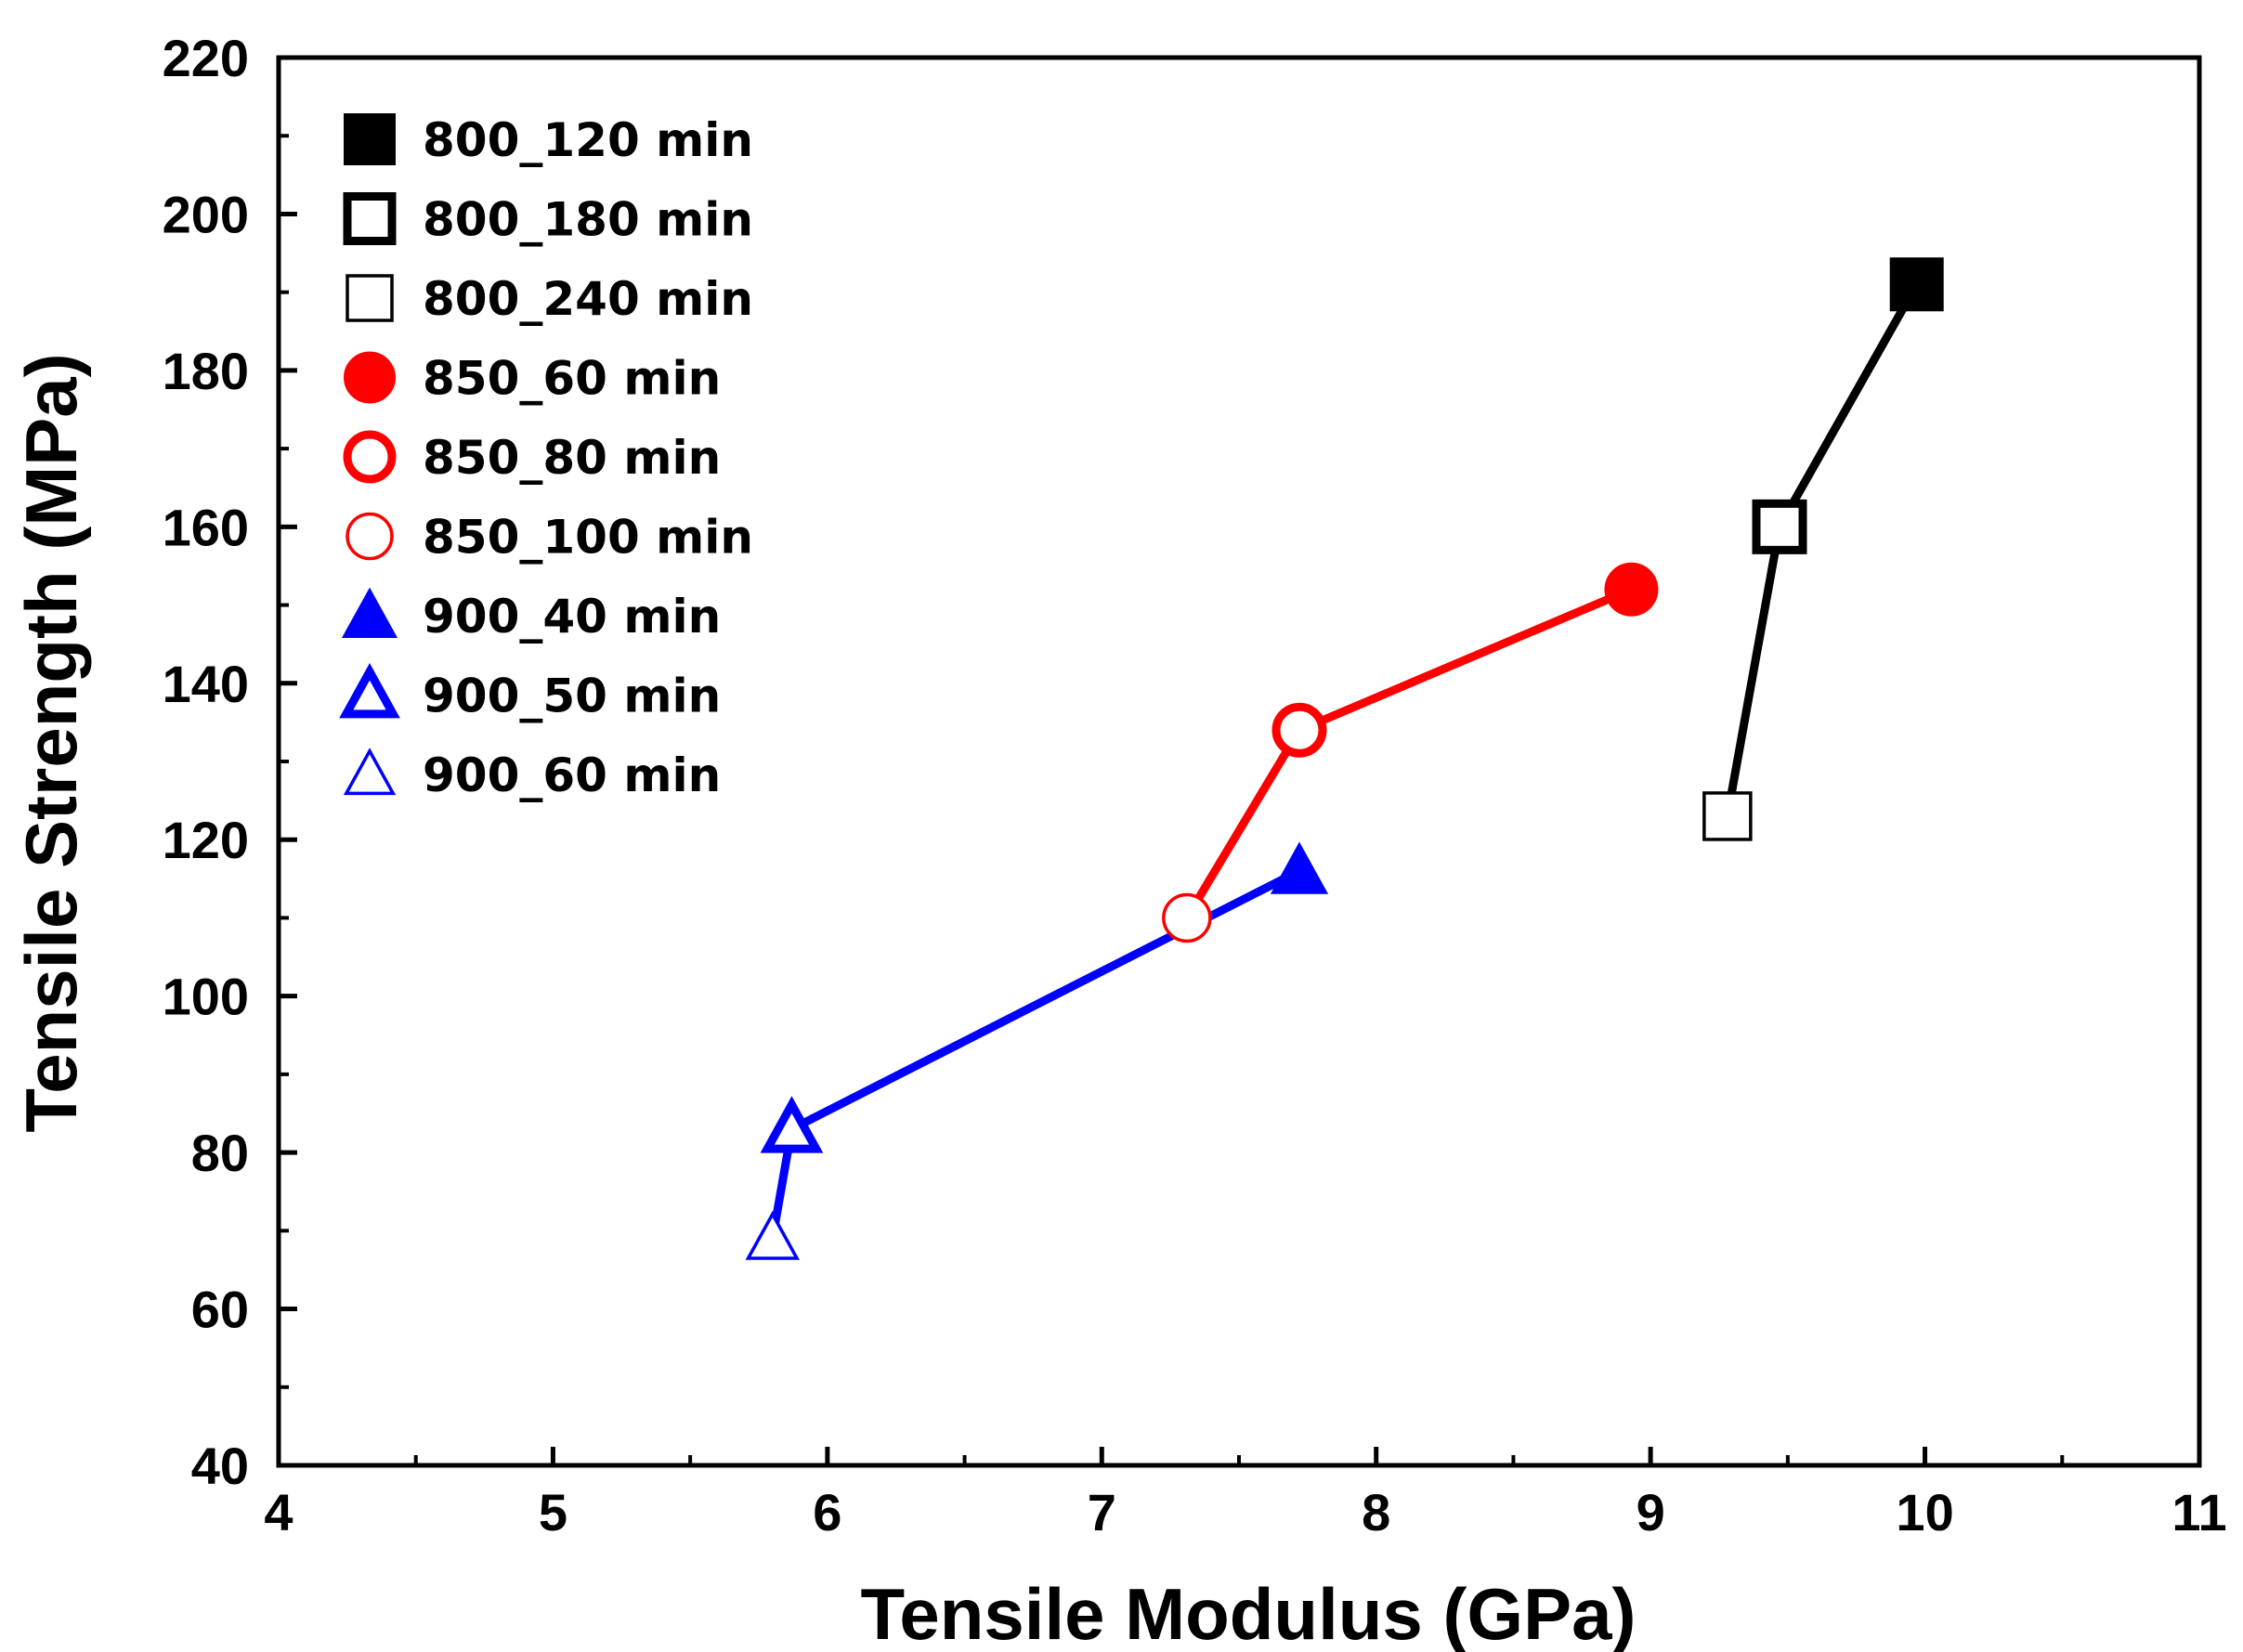 The image size is (2243, 1652). What do you see at coordinates (588, 299) in the screenshot?
I see `legend-label: 800_240 min` at bounding box center [588, 299].